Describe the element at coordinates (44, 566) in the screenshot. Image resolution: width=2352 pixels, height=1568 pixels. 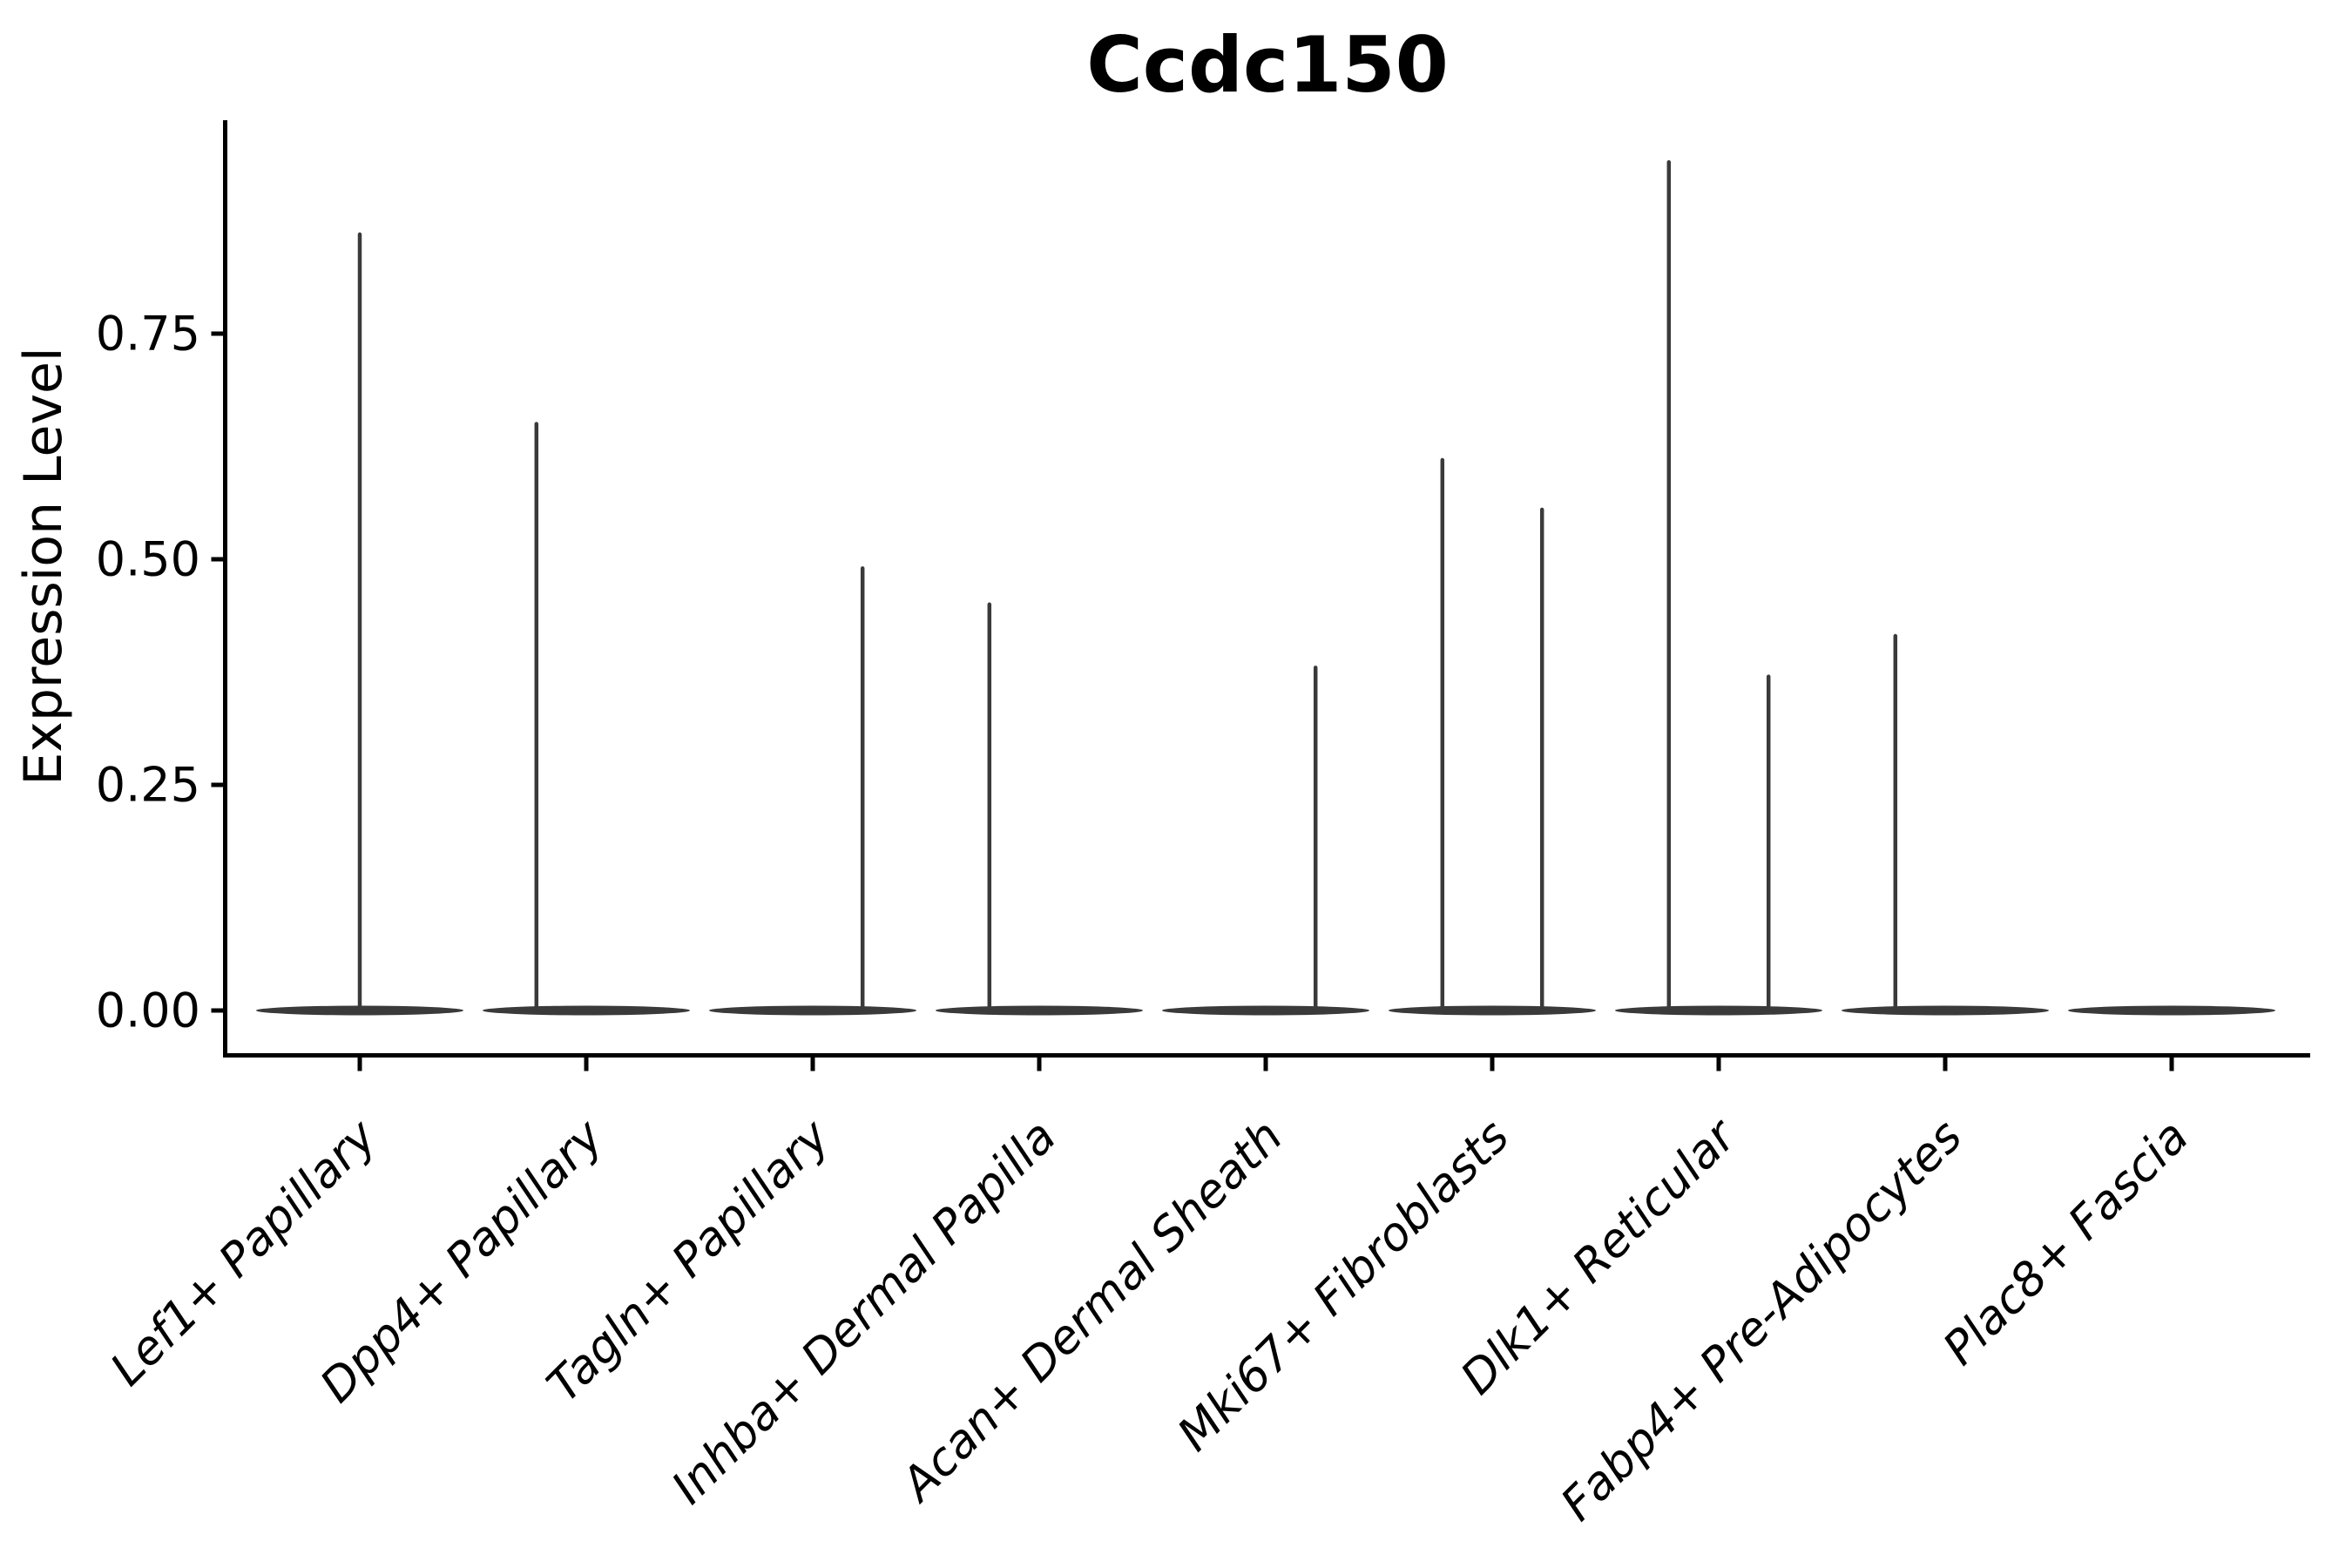
I see `y-axis-title: Expression Level` at that location.